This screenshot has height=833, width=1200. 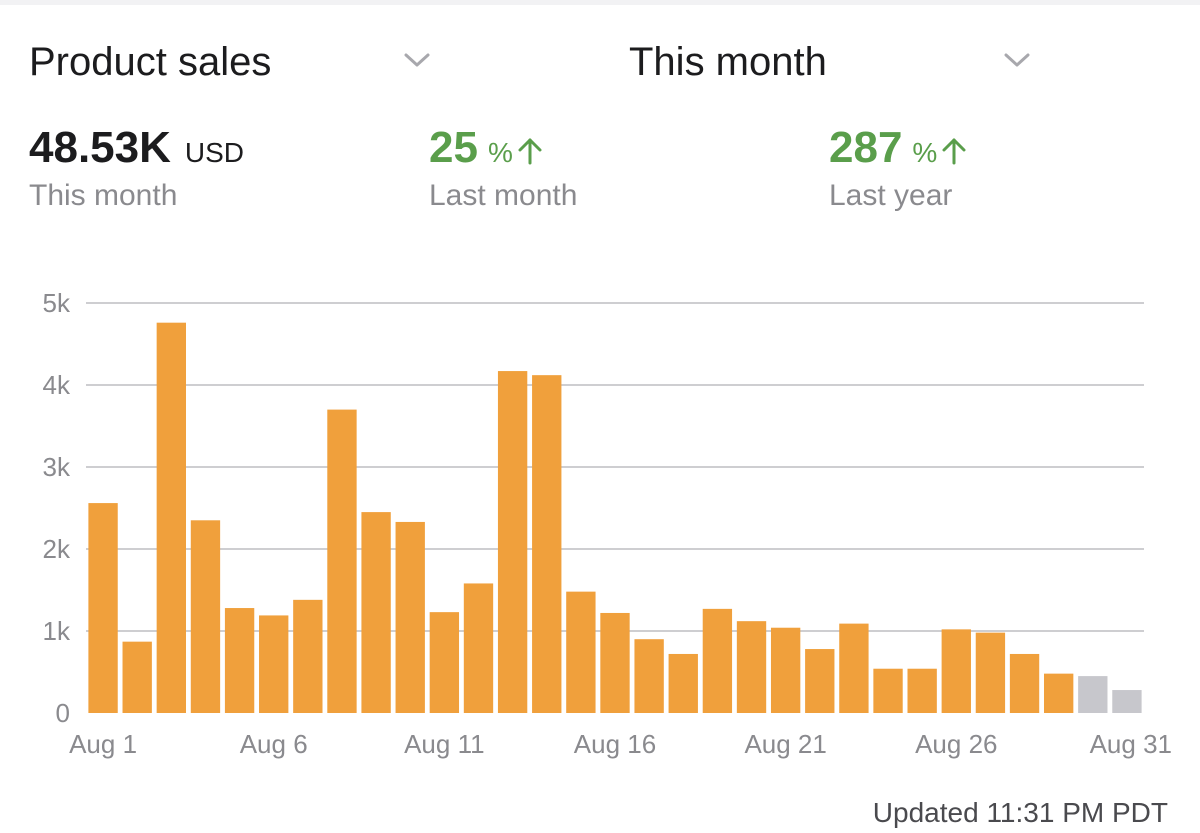 I want to click on x-axis-ticks: Aug 1 Aug 6 Aug 11 Aug 16 Aug 21 Aug 26 Aug 31, so click(x=620, y=744).